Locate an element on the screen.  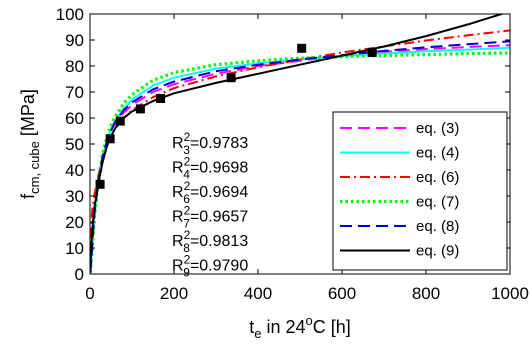
x-tick-label: 400 is located at coordinates (258, 293).